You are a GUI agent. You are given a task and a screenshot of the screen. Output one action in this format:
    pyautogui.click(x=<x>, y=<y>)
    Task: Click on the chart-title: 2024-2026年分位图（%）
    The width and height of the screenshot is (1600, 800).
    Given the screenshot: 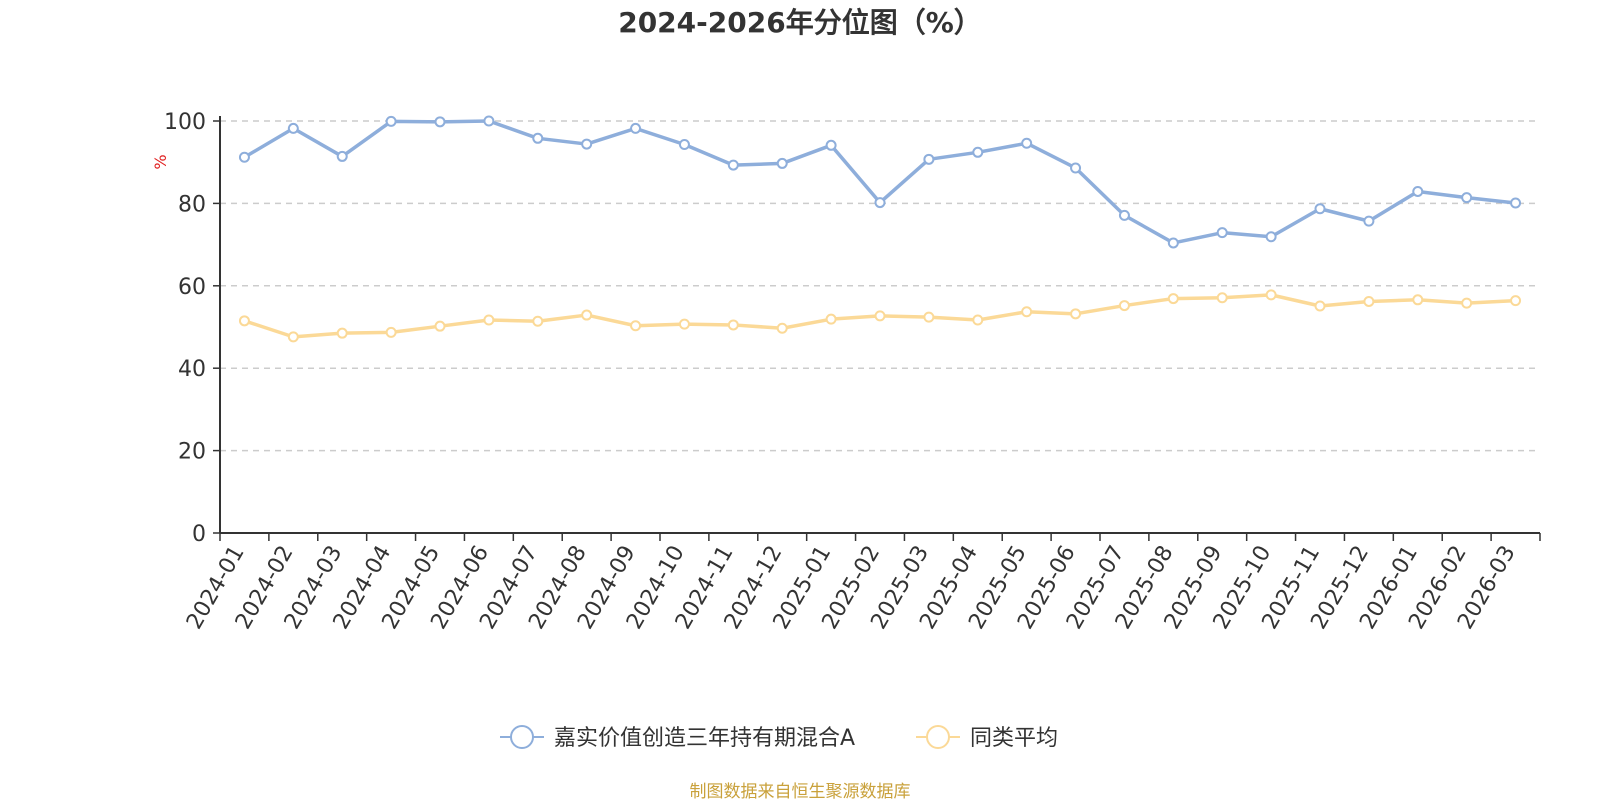 What is the action you would take?
    pyautogui.click(x=800, y=22)
    